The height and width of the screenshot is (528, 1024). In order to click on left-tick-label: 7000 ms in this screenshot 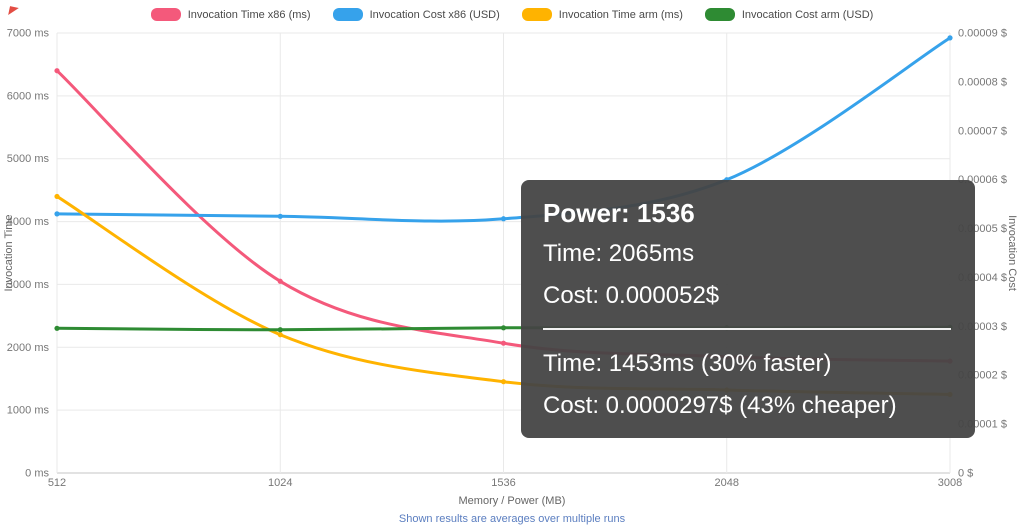, I will do `click(28, 34)`.